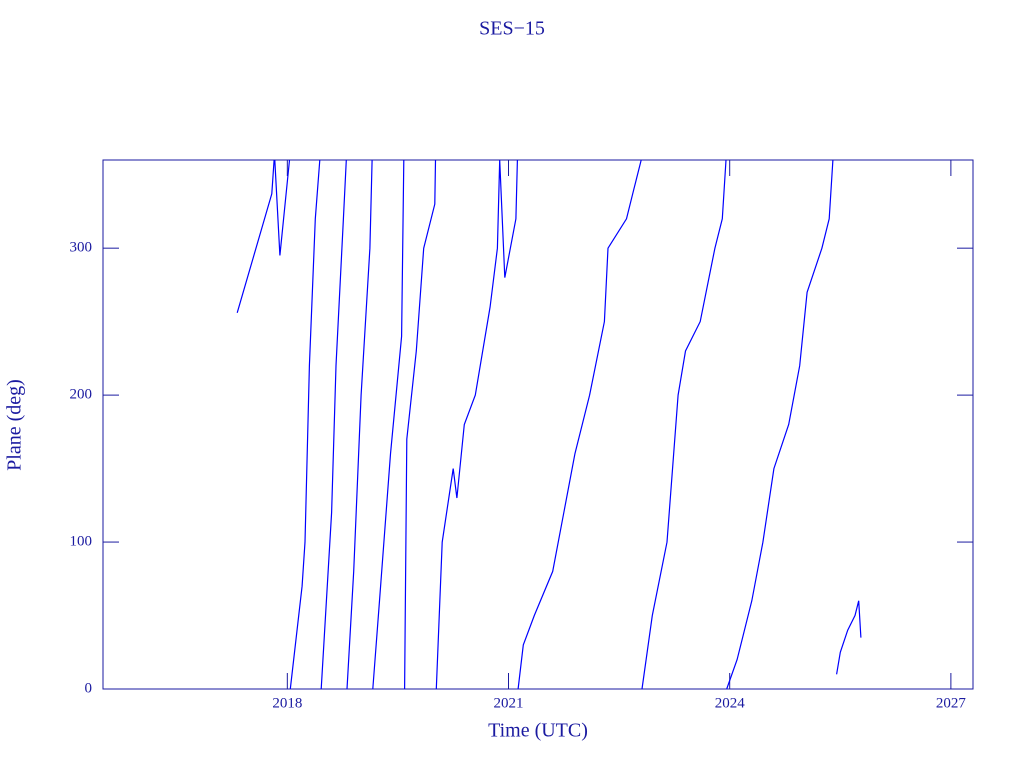  What do you see at coordinates (81, 541) in the screenshot?
I see `y-tick-label: 100` at bounding box center [81, 541].